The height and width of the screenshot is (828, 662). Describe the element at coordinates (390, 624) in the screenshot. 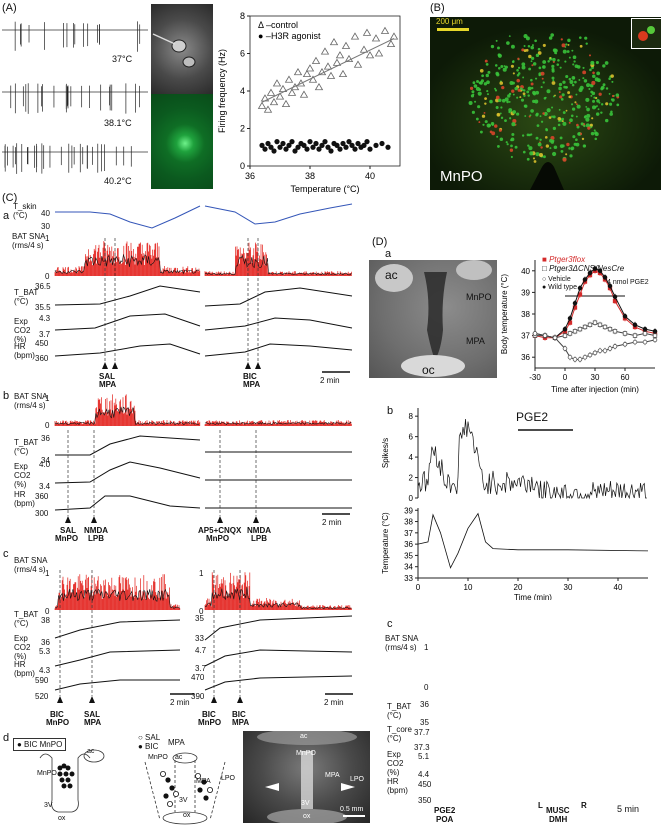

I see `d-c-letter: c` at that location.